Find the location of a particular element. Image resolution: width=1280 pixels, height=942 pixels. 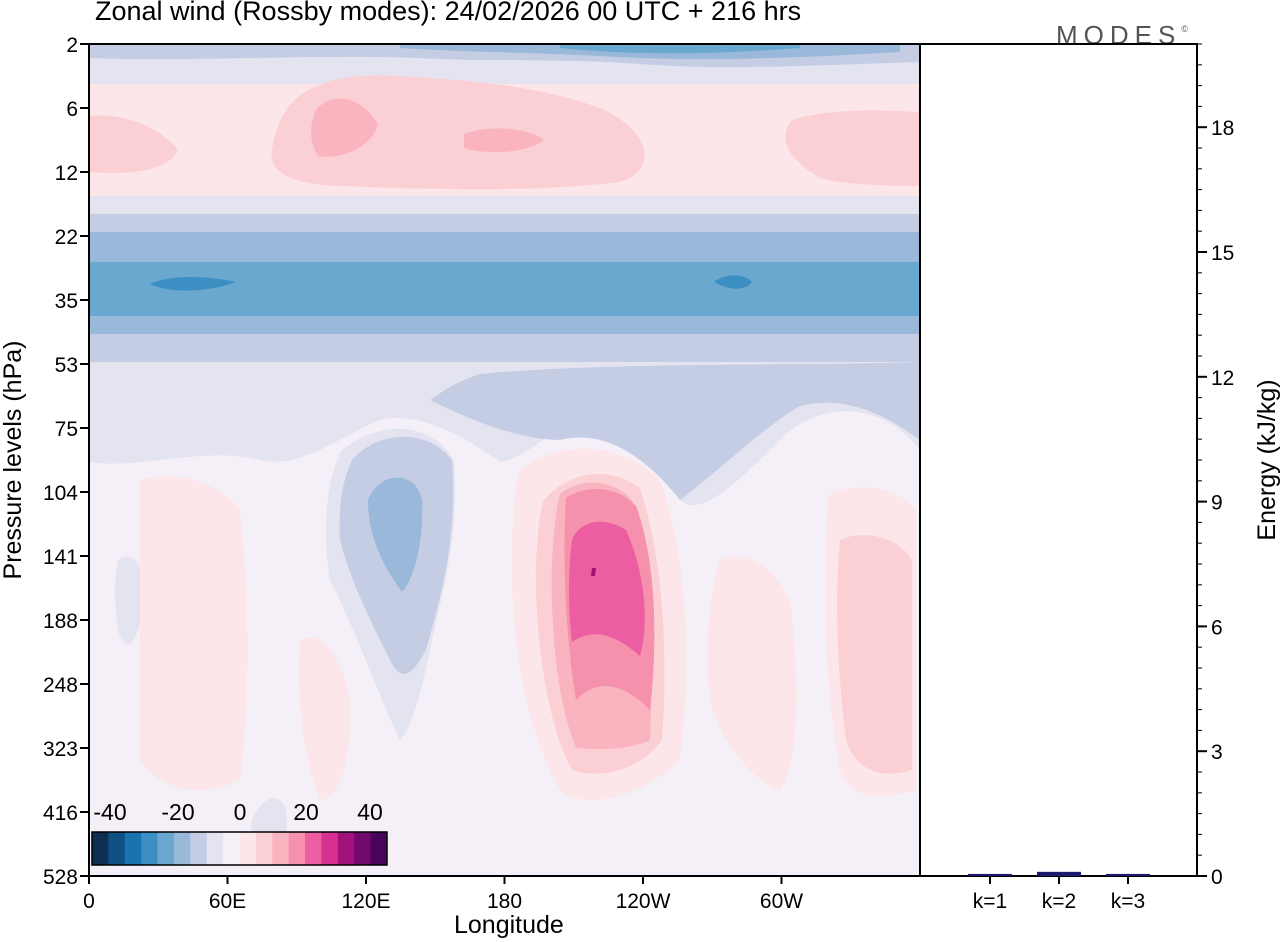

y-tick-label: 528 is located at coordinates (60, 877).